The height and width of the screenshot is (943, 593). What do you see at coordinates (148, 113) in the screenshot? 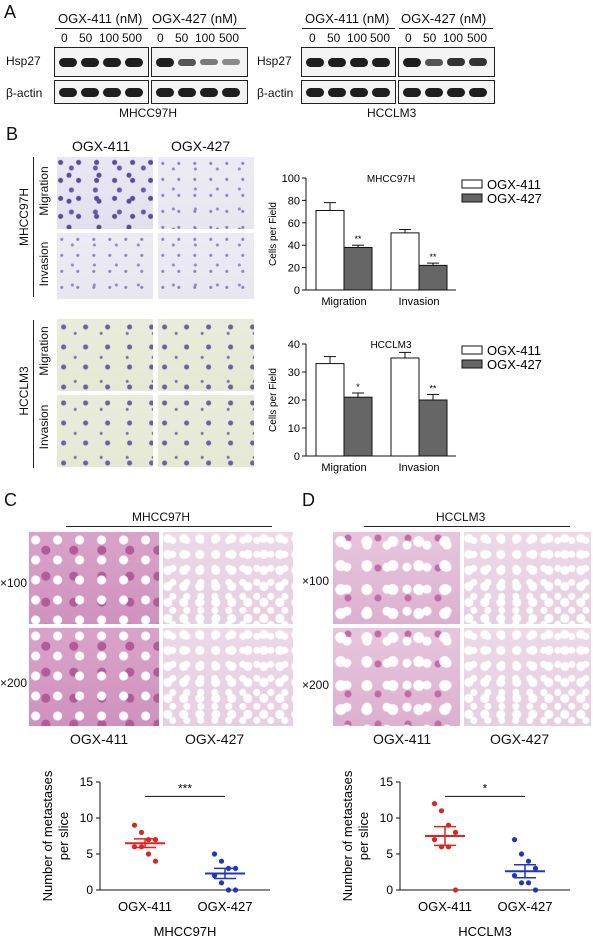
I see `cell-line-label: MHCC97H` at bounding box center [148, 113].